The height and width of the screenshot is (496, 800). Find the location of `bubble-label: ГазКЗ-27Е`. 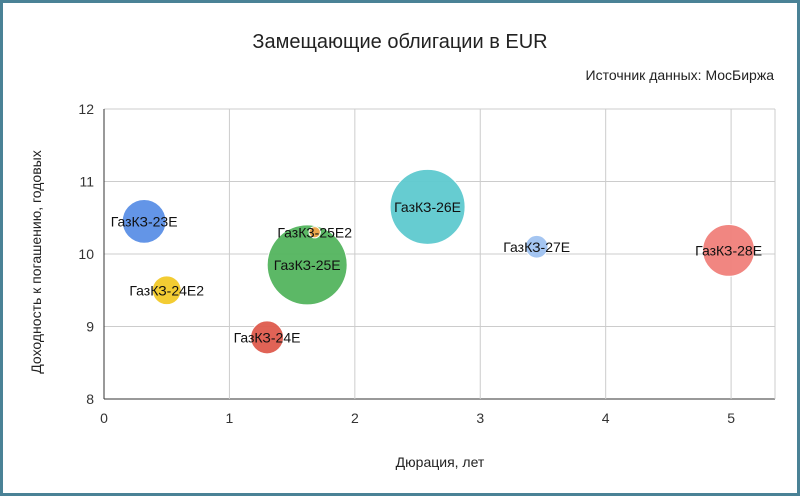

bubble-label: ГазКЗ-27Е is located at coordinates (536, 247).